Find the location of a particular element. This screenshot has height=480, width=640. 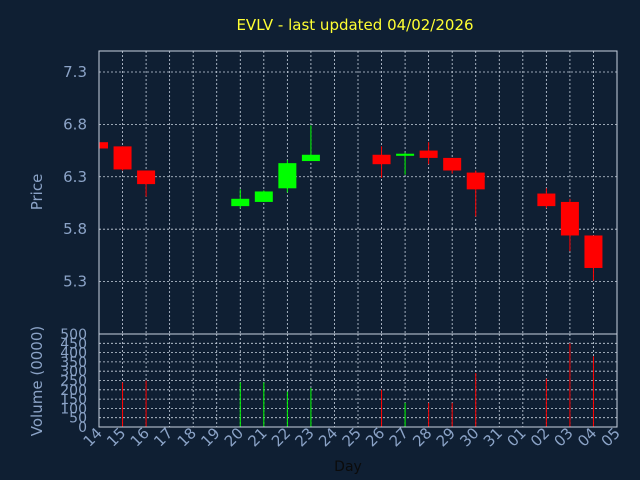

x-tick-label: 16 is located at coordinates (140, 437).